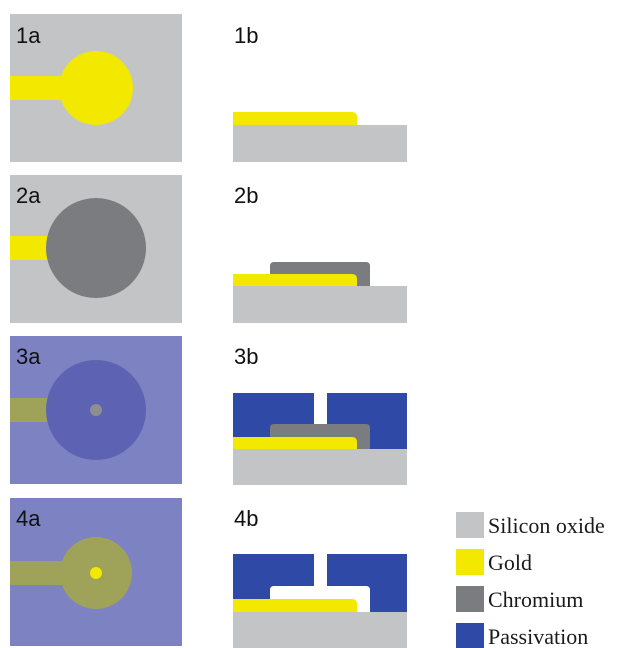  I want to click on panel-label-4b: 4b, so click(246, 518).